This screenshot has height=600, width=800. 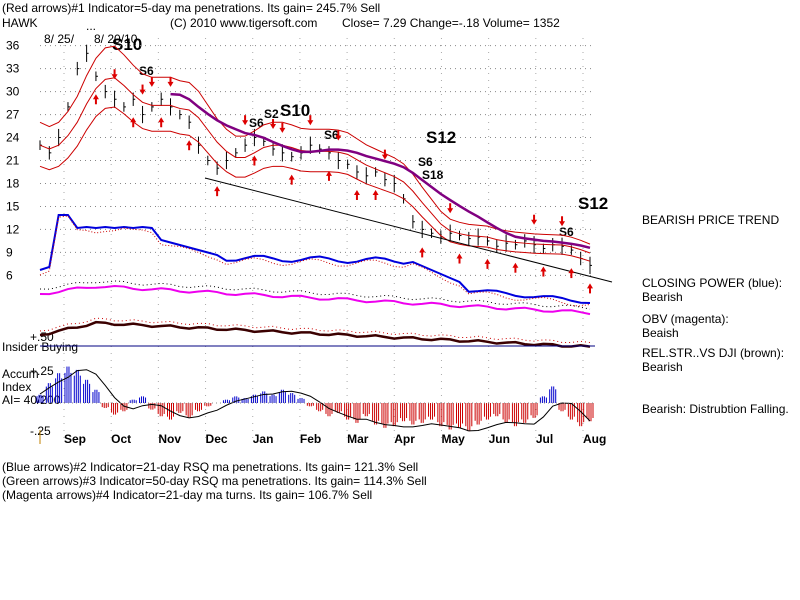 What do you see at coordinates (13, 92) in the screenshot?
I see `y-tick-label: 30` at bounding box center [13, 92].